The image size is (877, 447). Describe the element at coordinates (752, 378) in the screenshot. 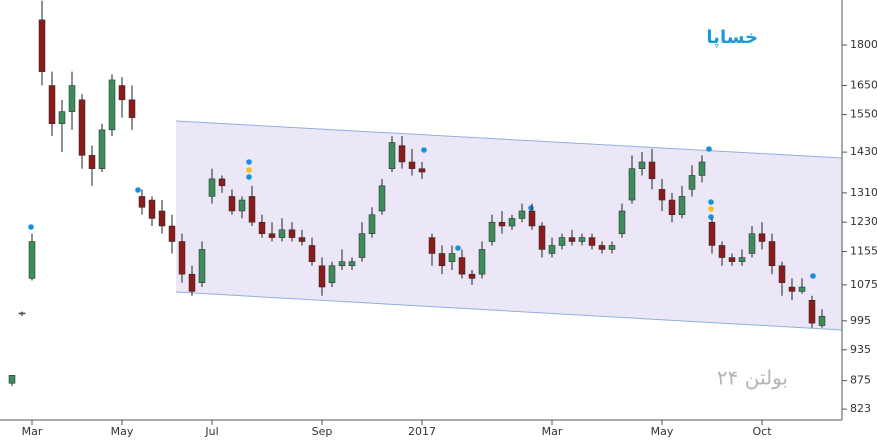

I see `watermark: بولتن ۲۴` at that location.